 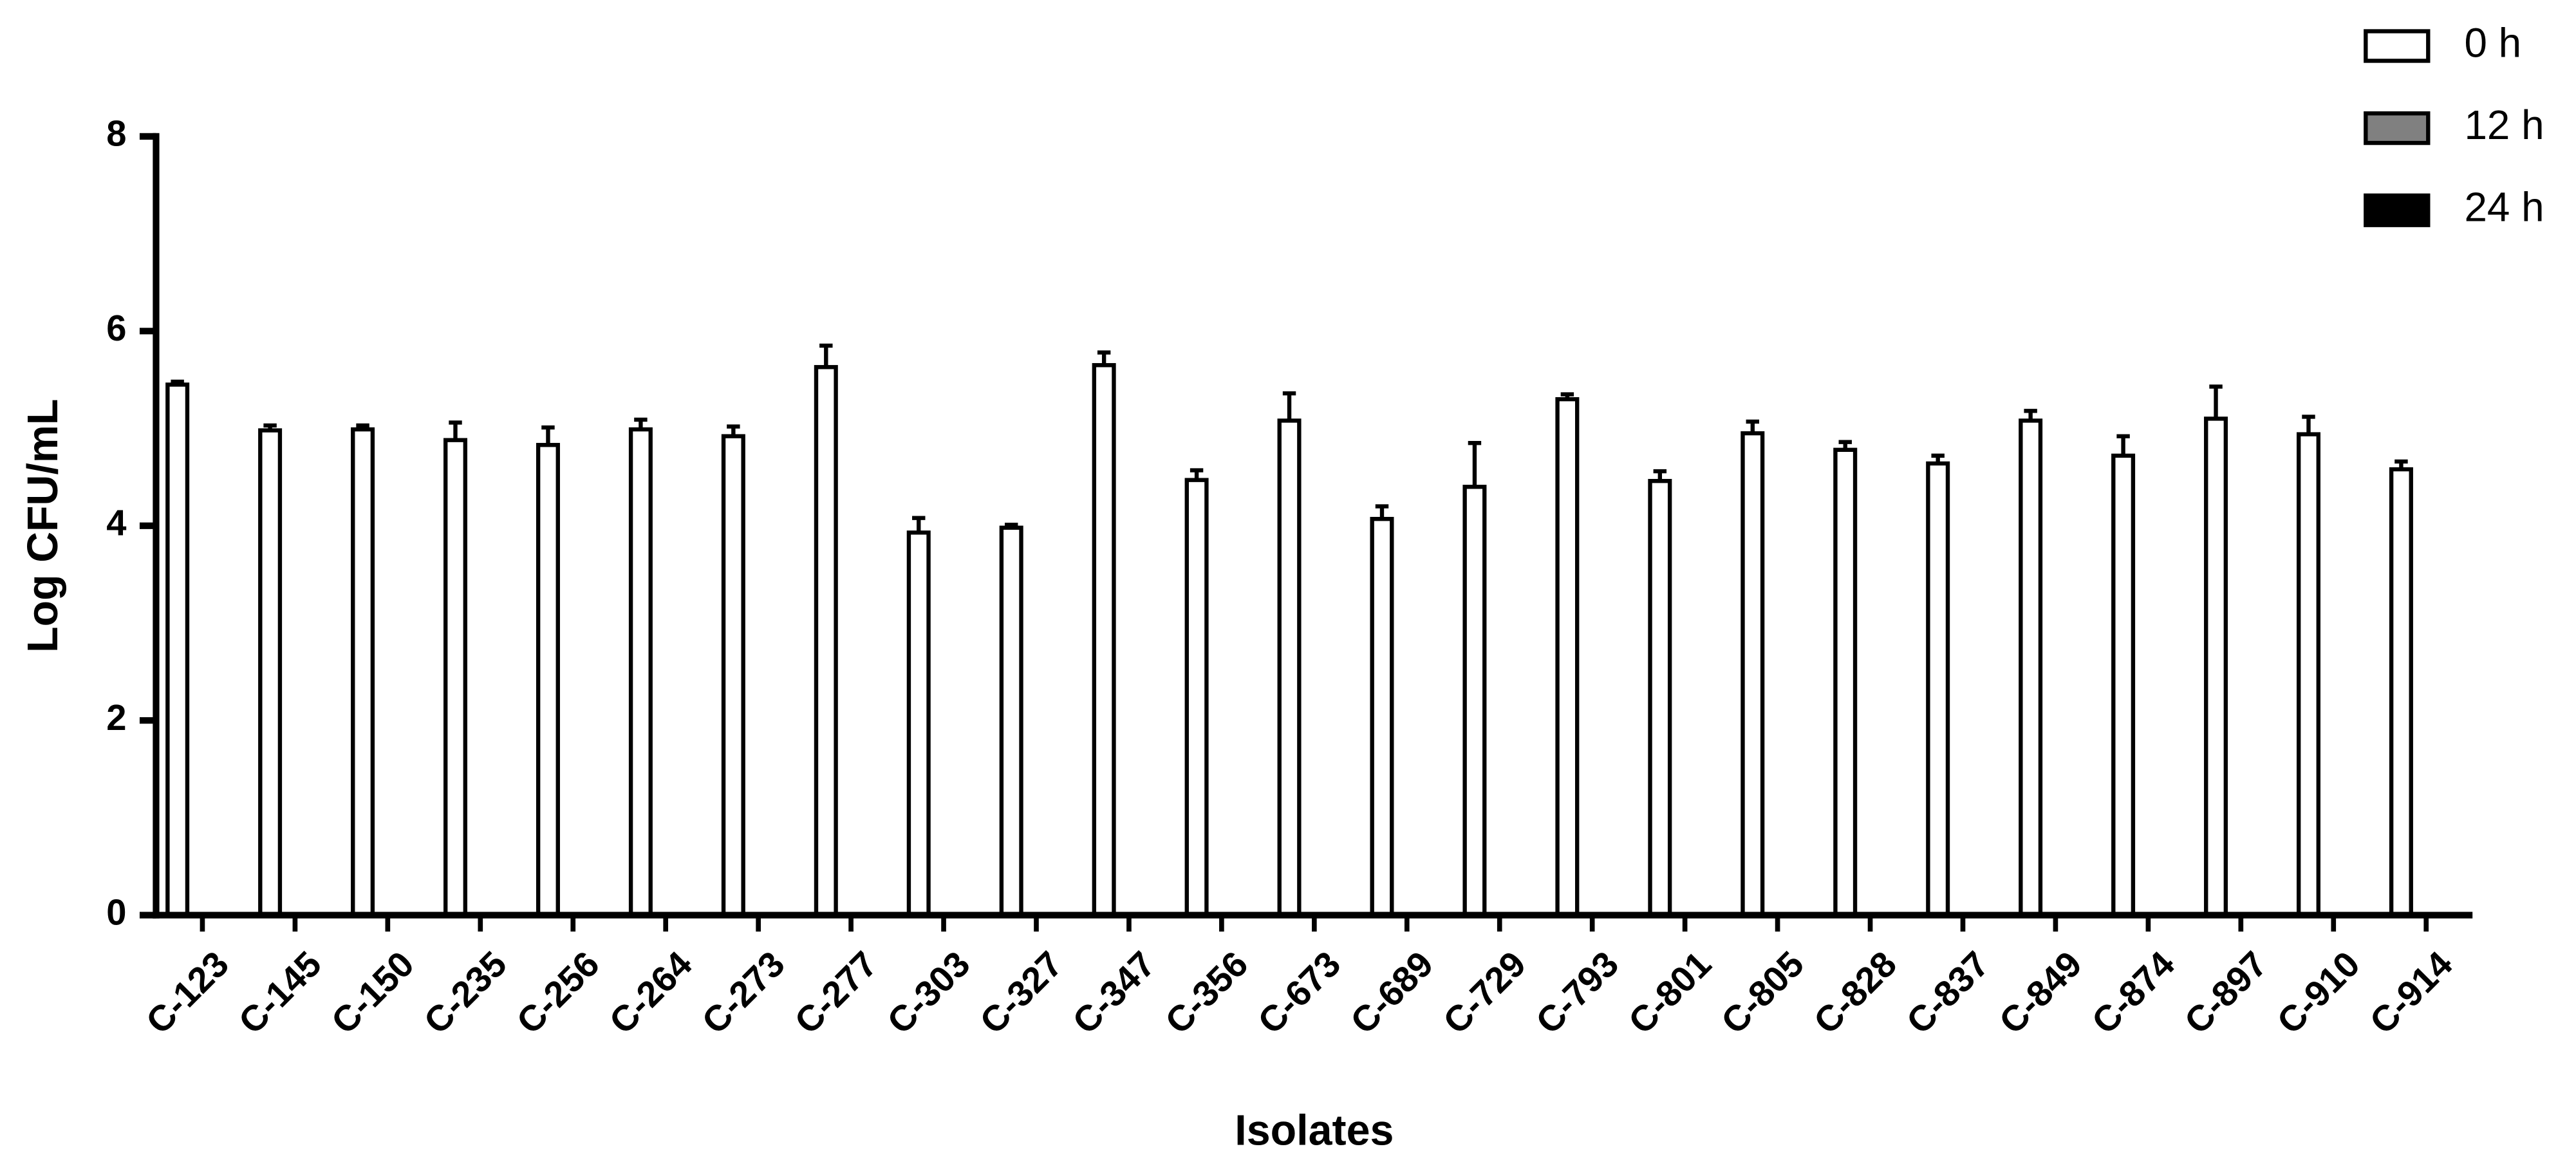 I want to click on y-axis-title: Log CFU/mL, so click(x=43, y=526).